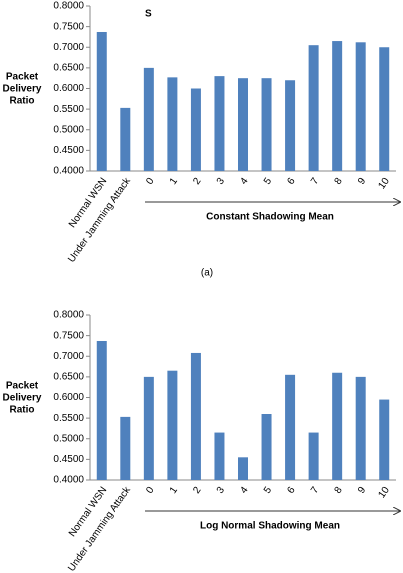  What do you see at coordinates (270, 526) in the screenshot?
I see `x-axis-label: Log Normal Shadowing Mean` at bounding box center [270, 526].